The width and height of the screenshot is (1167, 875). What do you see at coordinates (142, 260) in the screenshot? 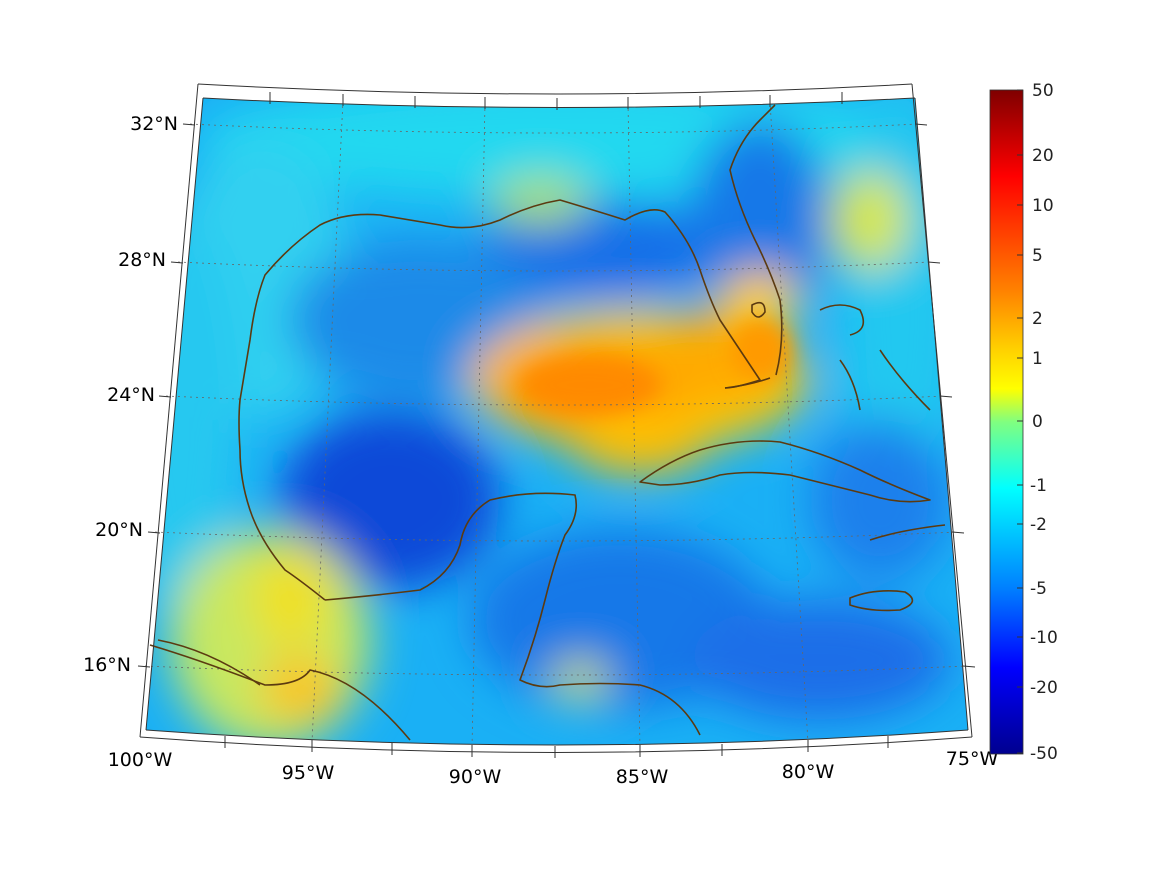
I see `lat-label: 28°N` at bounding box center [142, 260].